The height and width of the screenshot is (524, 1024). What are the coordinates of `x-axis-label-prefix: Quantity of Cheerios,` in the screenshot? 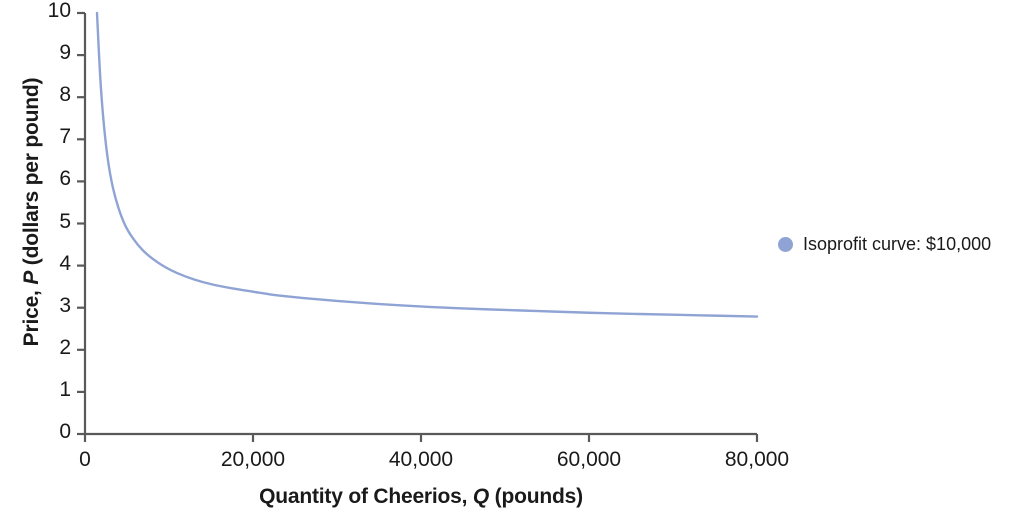 It's located at (366, 496).